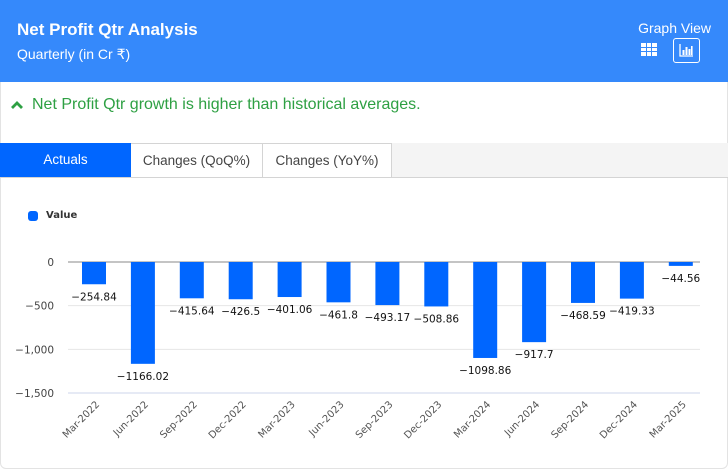 The height and width of the screenshot is (469, 728). Describe the element at coordinates (50, 263) in the screenshot. I see `y-tick-label: 0` at that location.